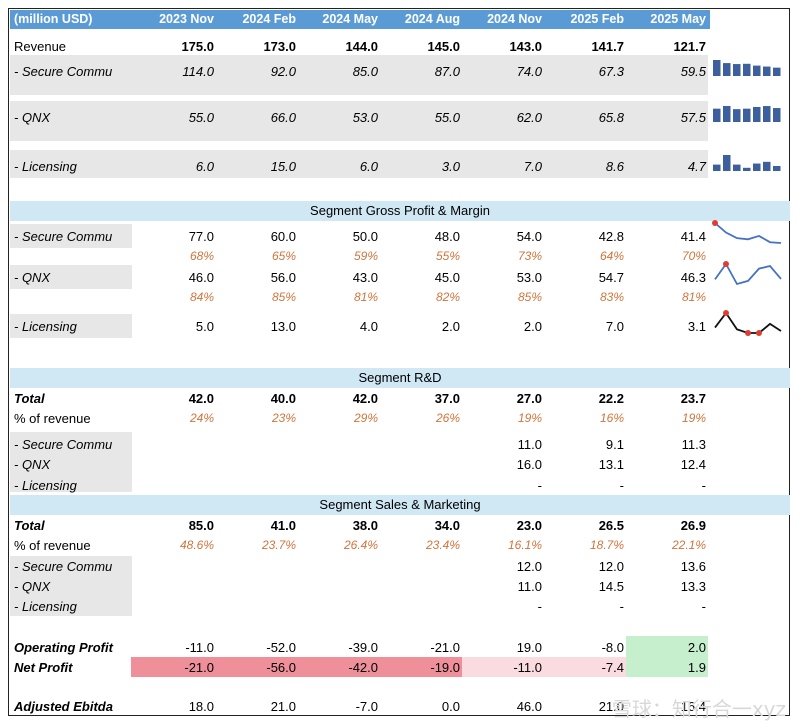 The width and height of the screenshot is (800, 725). Describe the element at coordinates (400, 210) in the screenshot. I see `gross-profit-title: Segment Gross Profit & Margin` at that location.